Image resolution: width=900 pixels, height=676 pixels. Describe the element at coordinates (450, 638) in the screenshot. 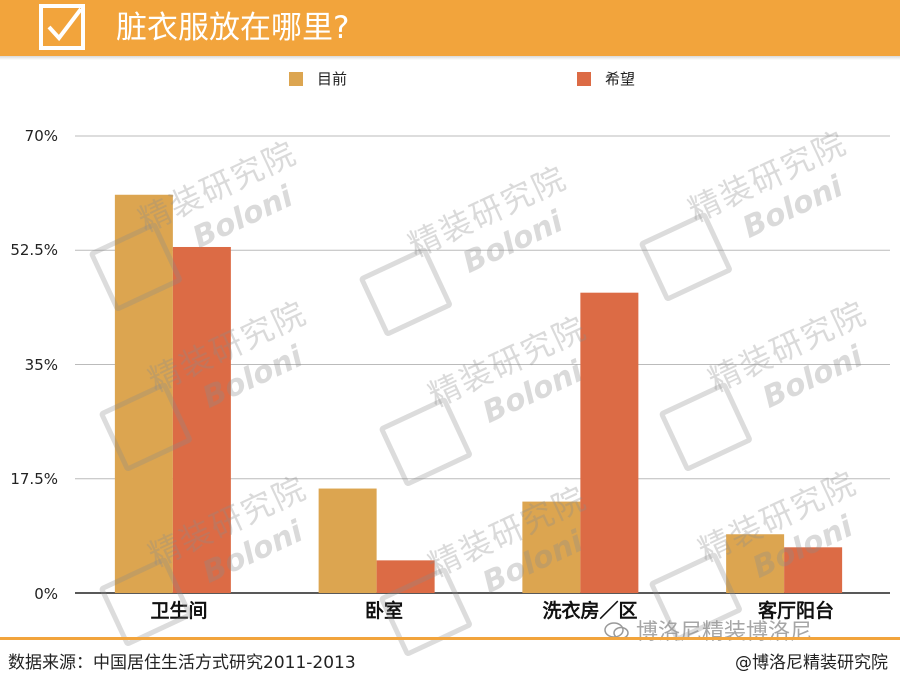

I see `footer-divider` at that location.